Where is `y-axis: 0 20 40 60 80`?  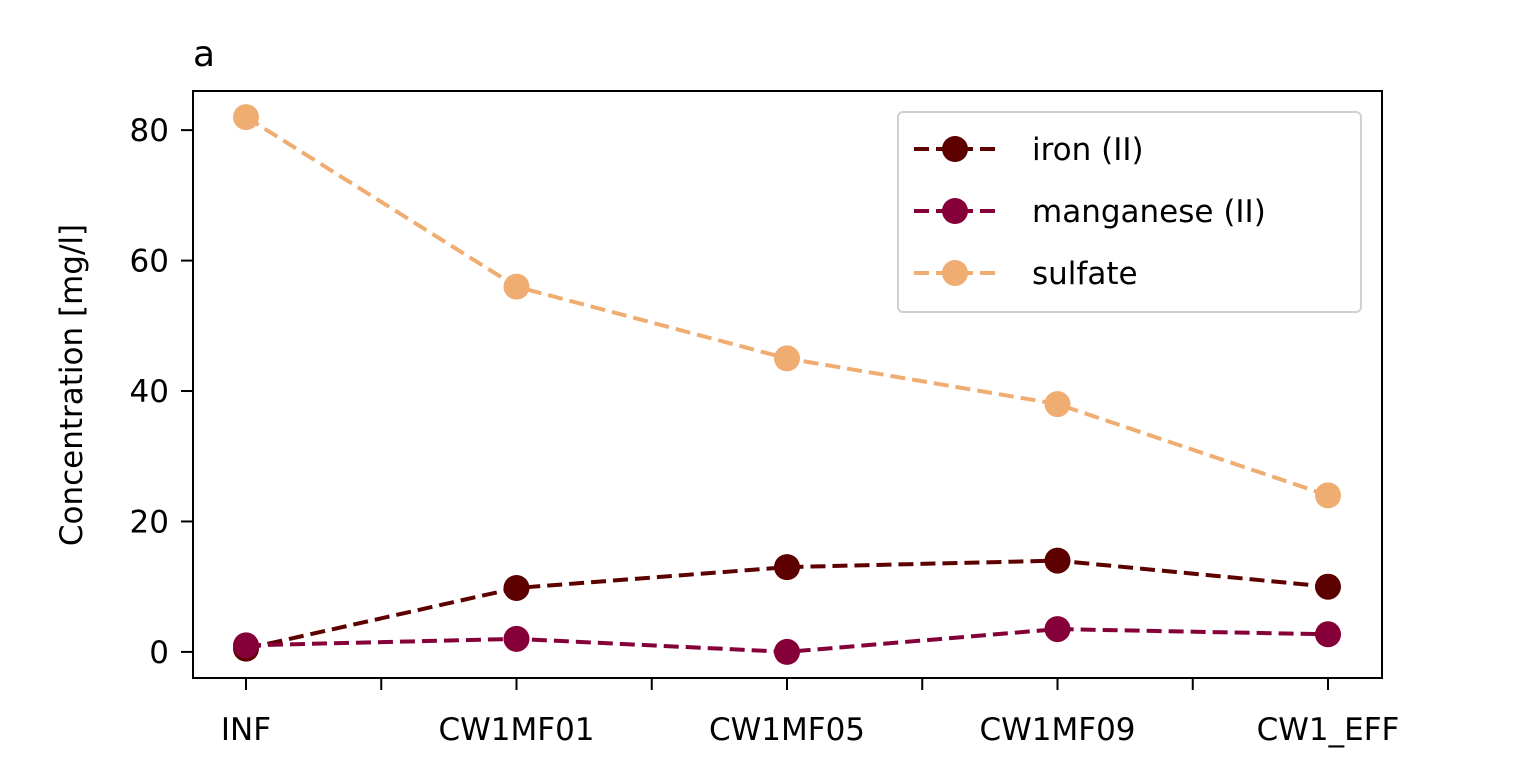
y-axis: 0 20 40 60 80 is located at coordinates (161, 392).